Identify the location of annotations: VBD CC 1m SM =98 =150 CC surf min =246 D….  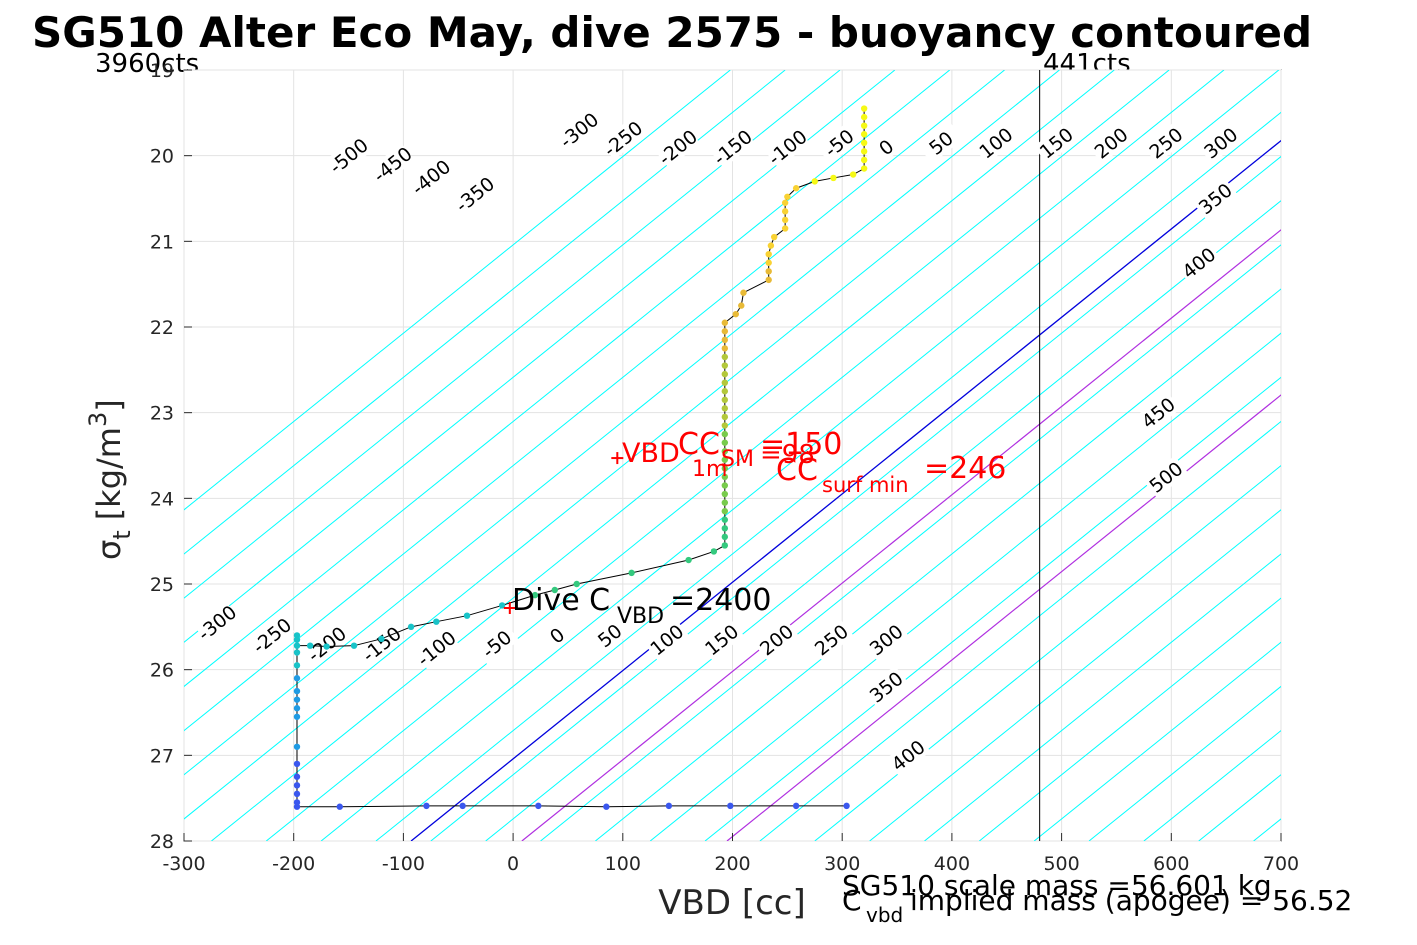
(759, 528).